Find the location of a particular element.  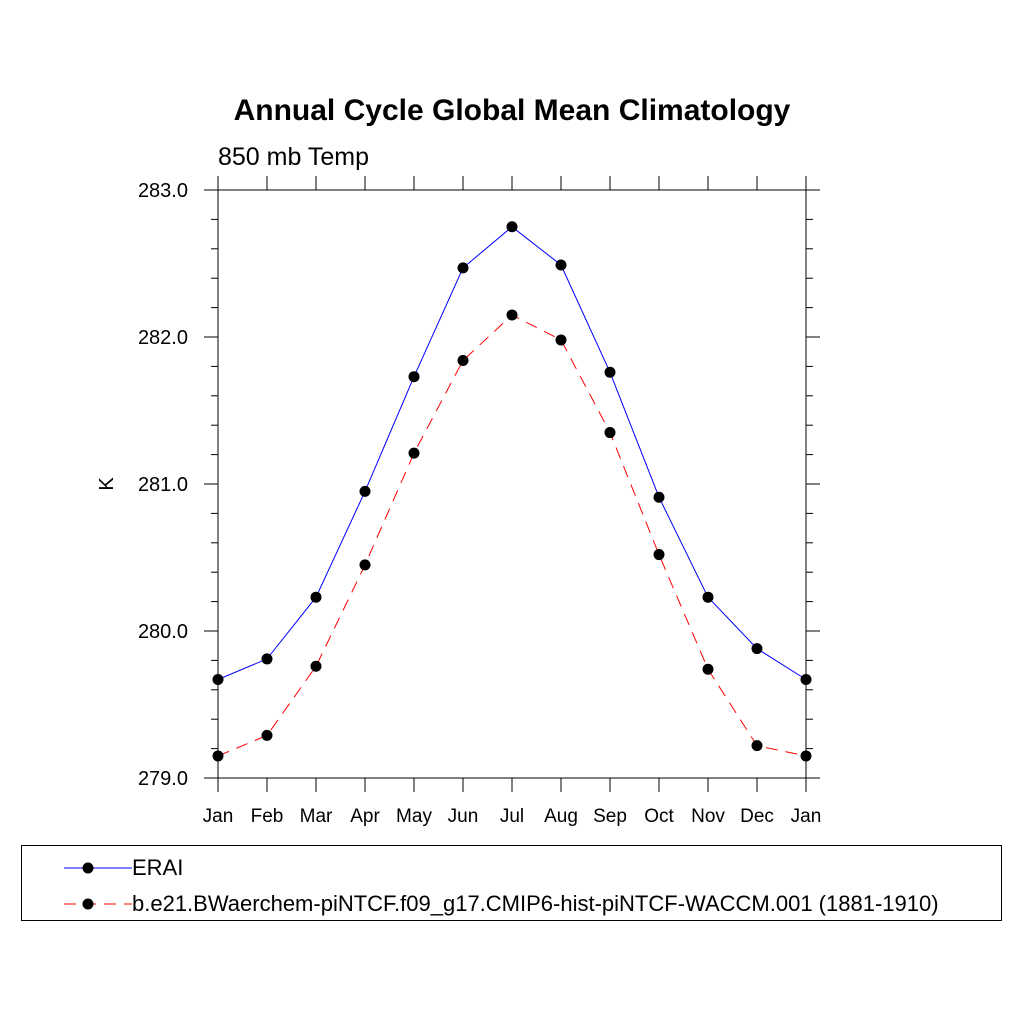

y-axis-label: K is located at coordinates (107, 484).